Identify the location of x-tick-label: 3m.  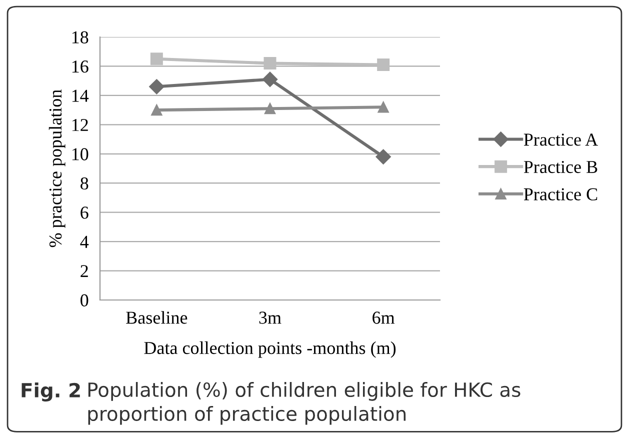
(270, 318).